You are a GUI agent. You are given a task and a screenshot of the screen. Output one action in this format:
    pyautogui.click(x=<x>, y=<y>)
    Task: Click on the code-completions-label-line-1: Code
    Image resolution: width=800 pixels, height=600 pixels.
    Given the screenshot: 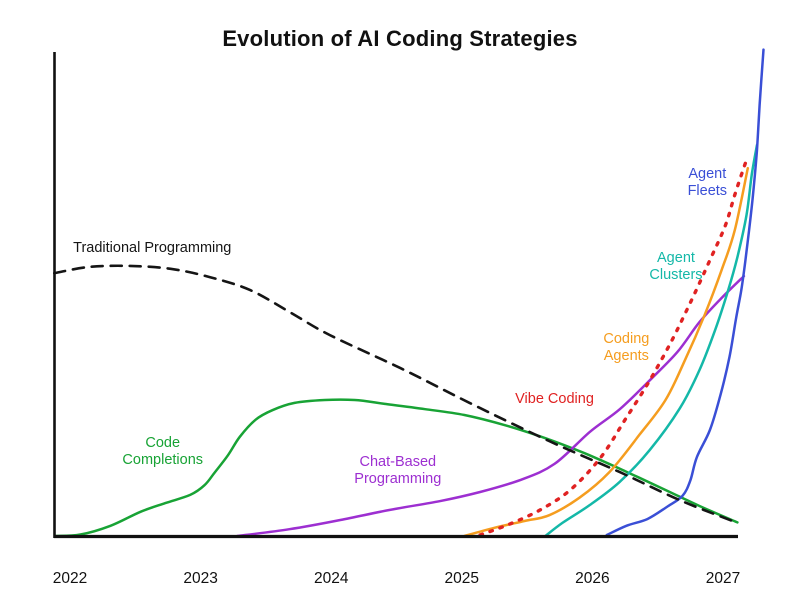 What is the action you would take?
    pyautogui.click(x=162, y=443)
    